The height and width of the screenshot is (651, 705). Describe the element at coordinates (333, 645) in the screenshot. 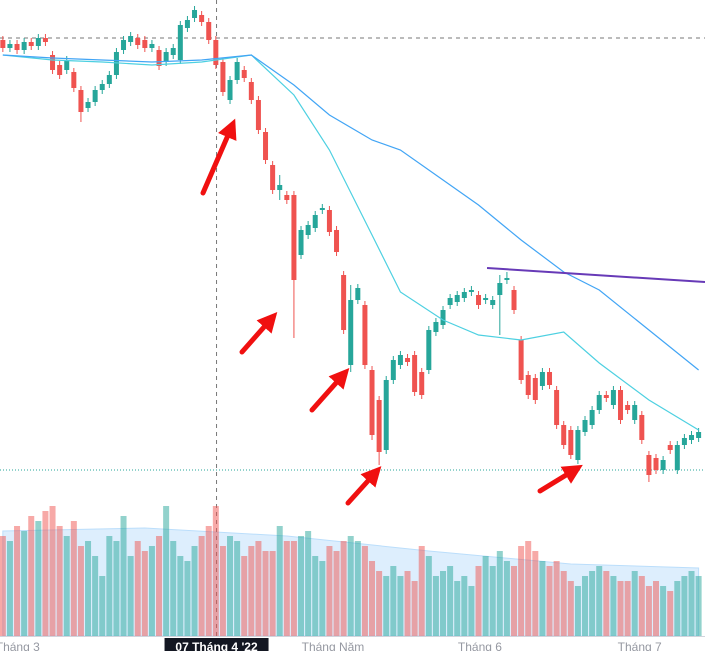

I see `x-tick-label: Tháng Năm` at that location.